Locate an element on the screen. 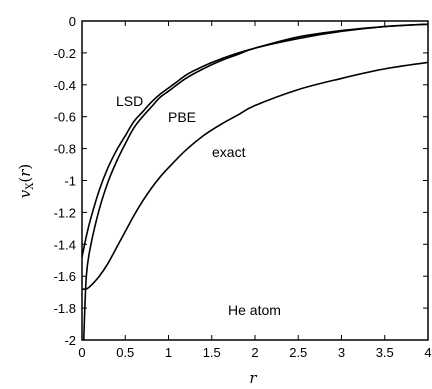 This screenshot has height=389, width=432. annotation-lsd: LSD is located at coordinates (129, 101).